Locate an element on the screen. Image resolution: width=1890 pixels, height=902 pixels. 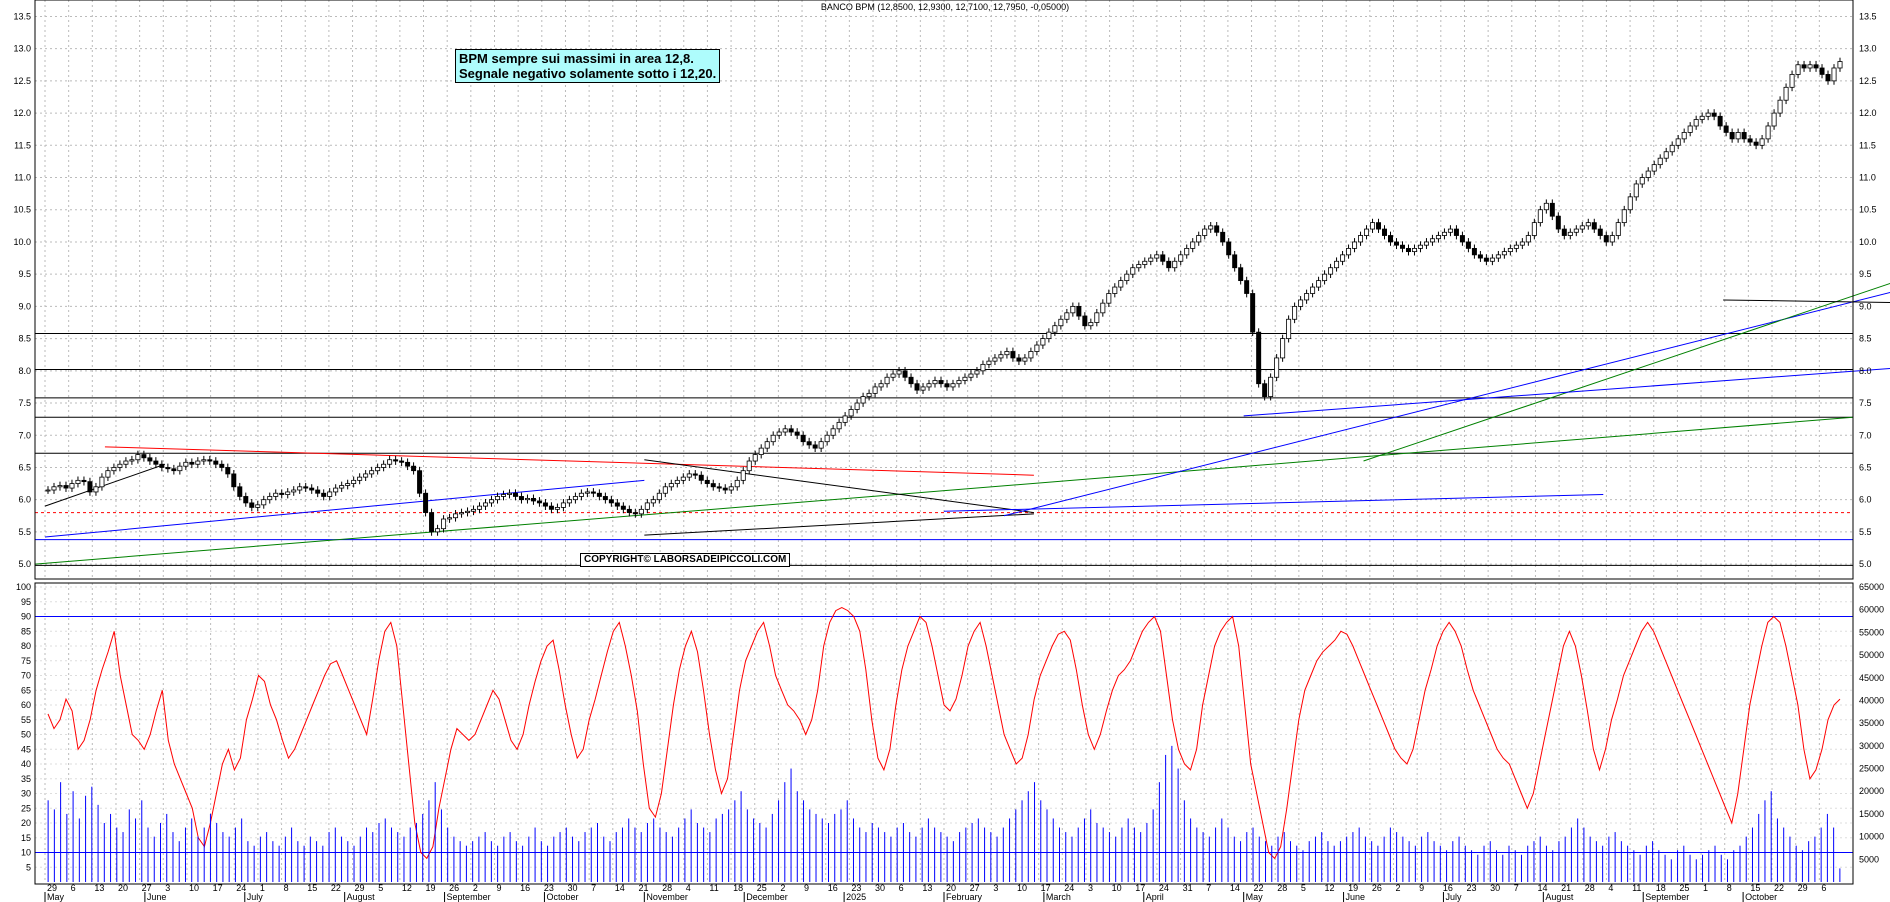
x-tick-label: 9 is located at coordinates (1421, 888).